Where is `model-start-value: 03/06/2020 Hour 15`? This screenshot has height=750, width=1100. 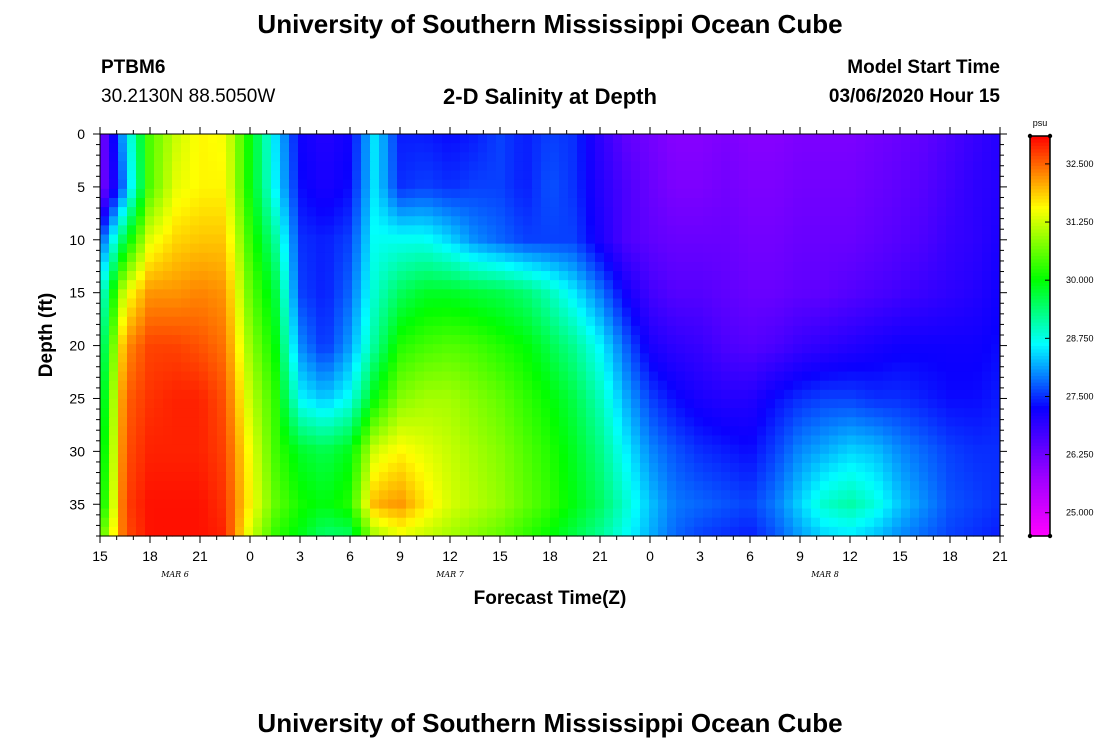 model-start-value: 03/06/2020 Hour 15 is located at coordinates (914, 96).